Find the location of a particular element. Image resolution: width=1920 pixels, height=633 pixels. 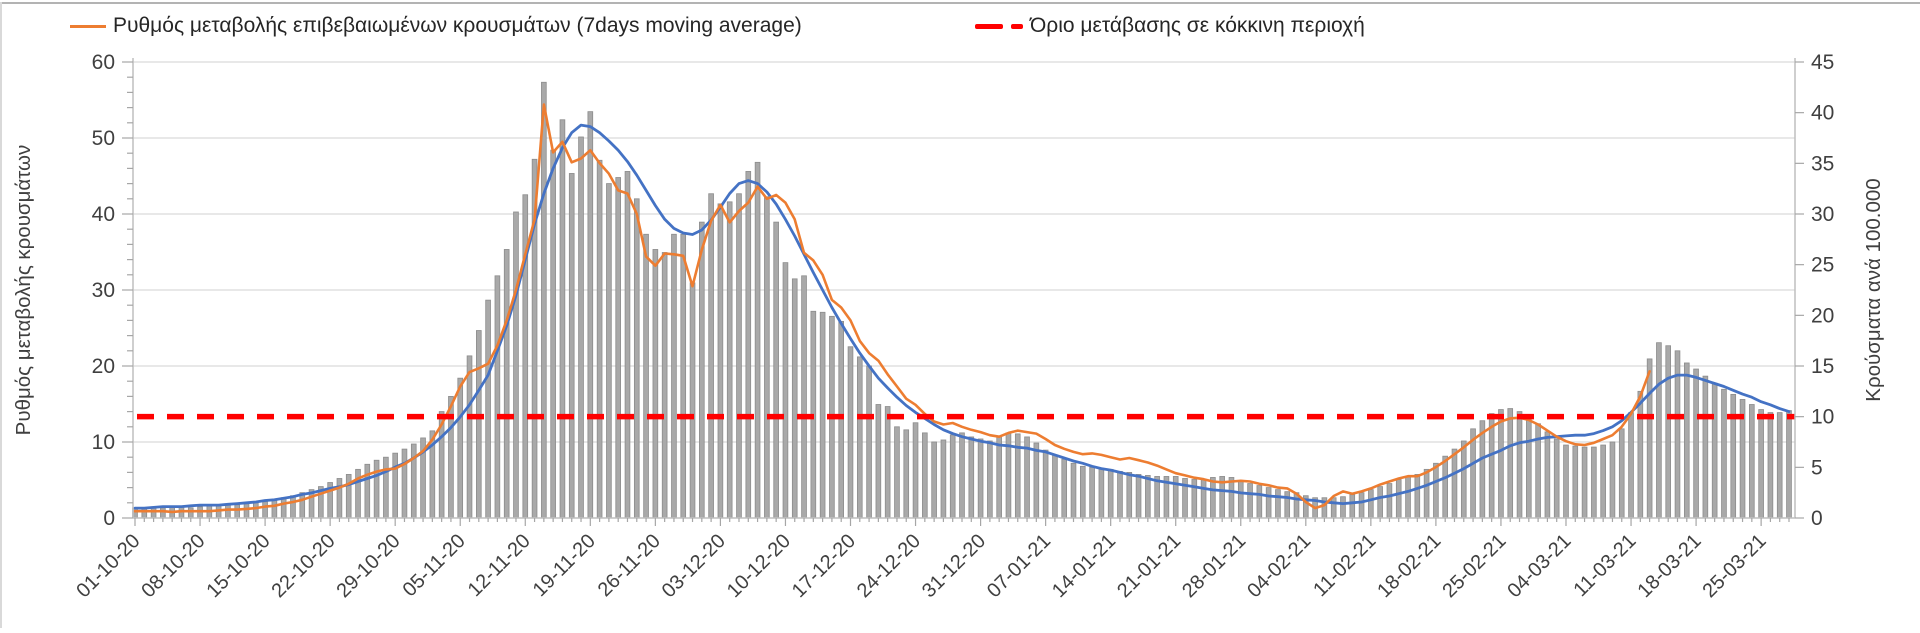

x-tick-label: 08-10-20 is located at coordinates (173, 566).